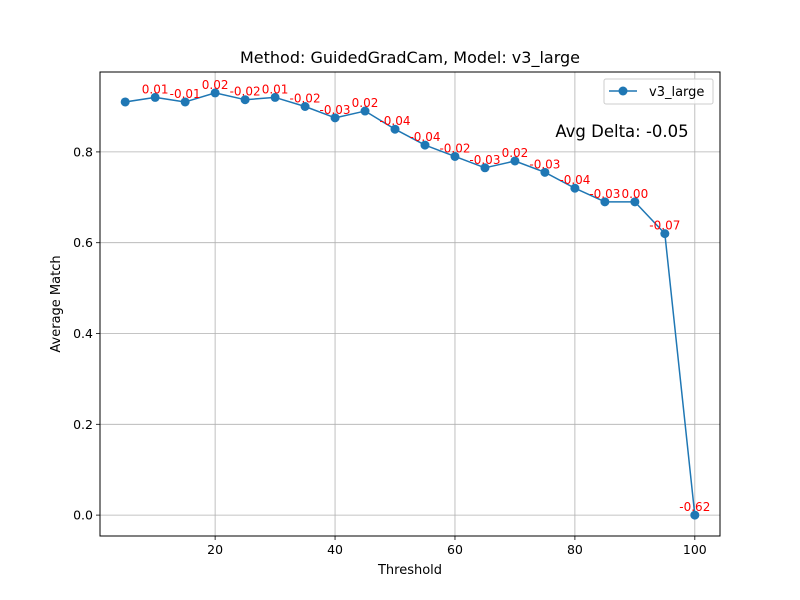 This screenshot has width=800, height=600. Describe the element at coordinates (83, 424) in the screenshot. I see `y-tick-label: 0.2` at that location.